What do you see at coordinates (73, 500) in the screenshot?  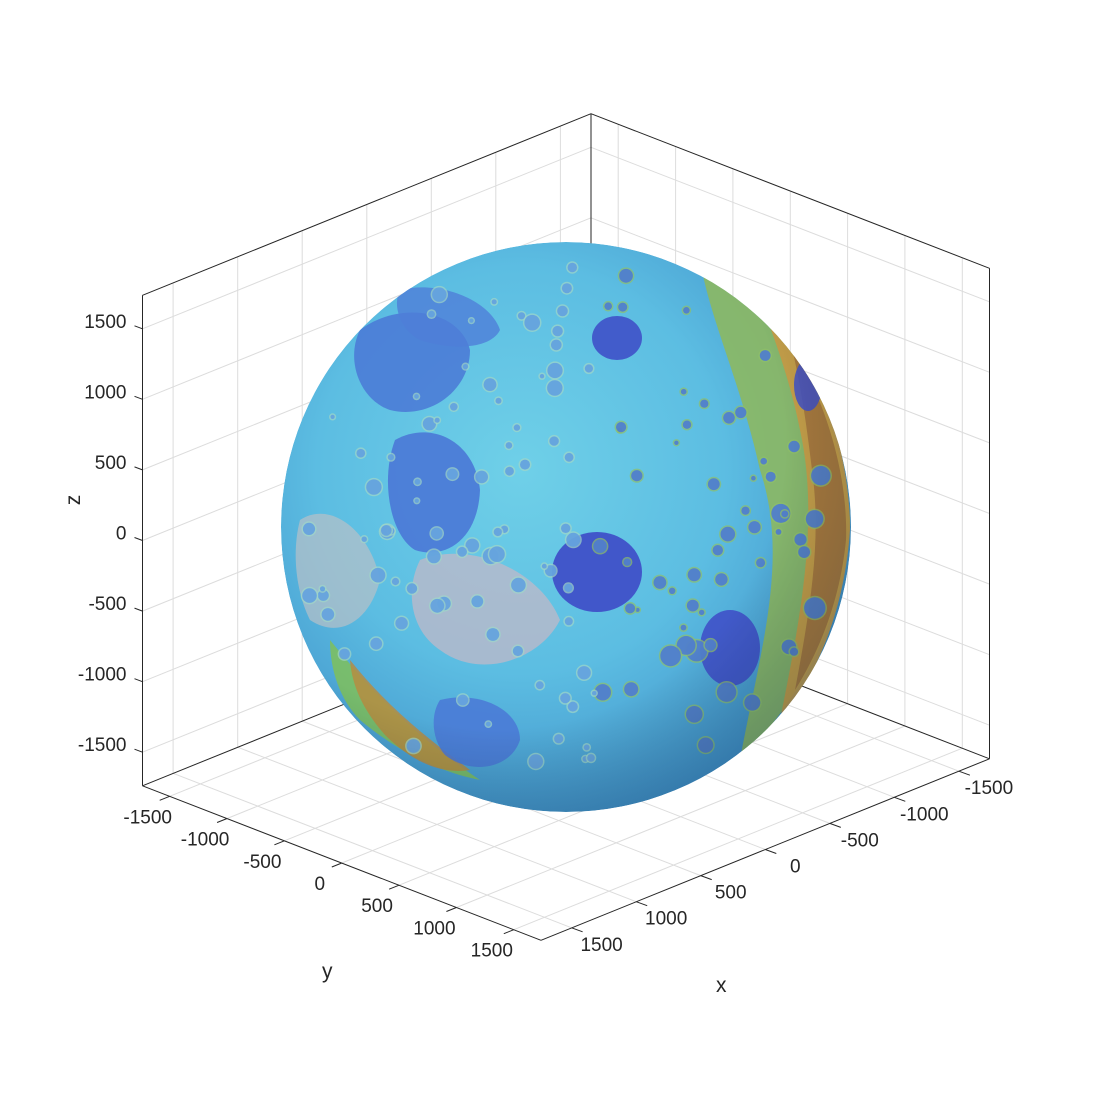 I see `z-axis-label: z` at bounding box center [73, 500].